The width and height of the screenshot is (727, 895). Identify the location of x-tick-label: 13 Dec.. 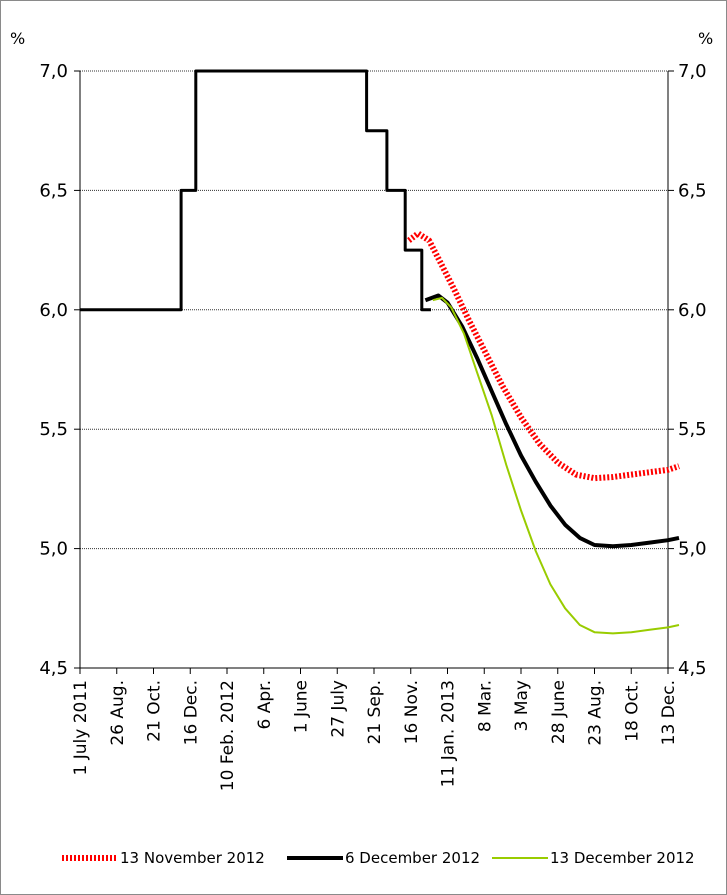
(669, 712).